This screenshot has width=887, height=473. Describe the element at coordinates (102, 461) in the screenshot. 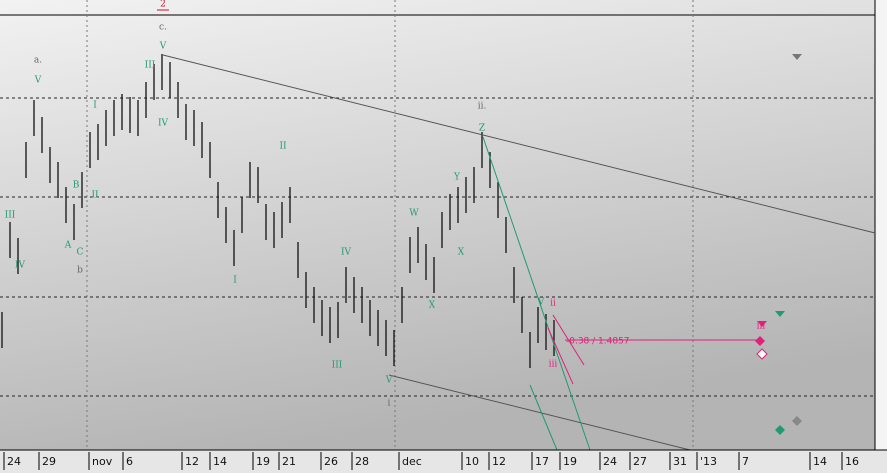

I see `x-tick-label: nov` at that location.